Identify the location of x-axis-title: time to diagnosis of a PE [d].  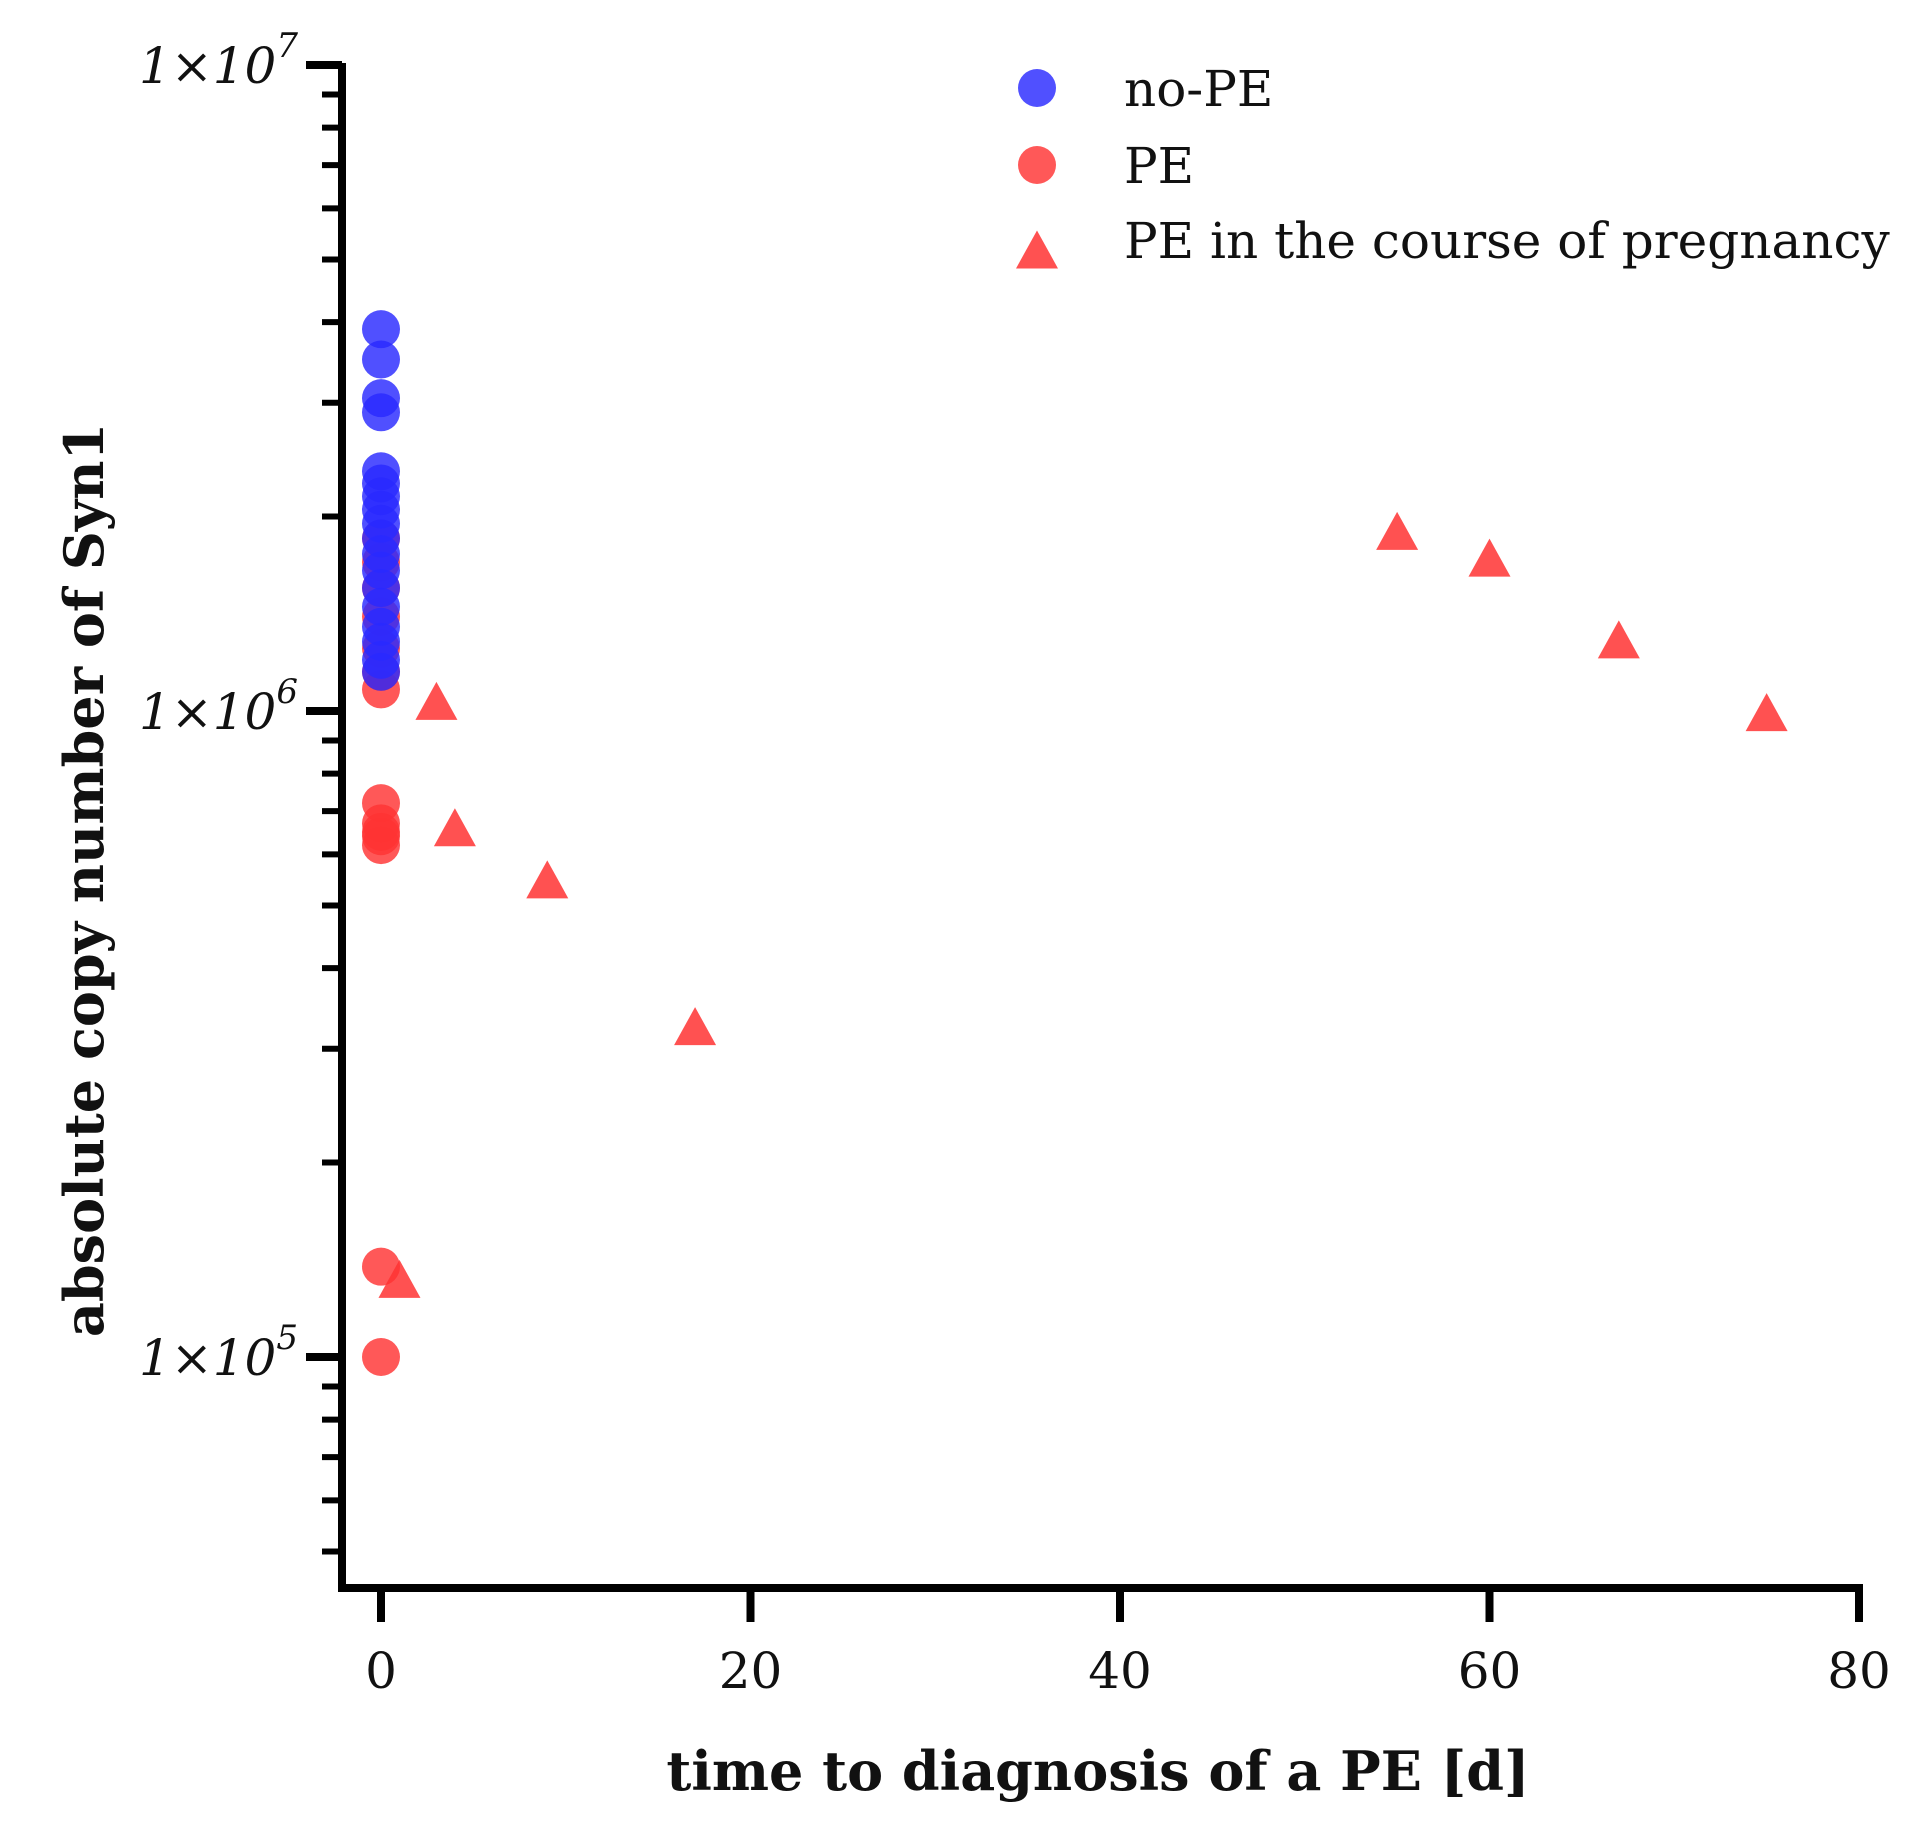
(1097, 1771).